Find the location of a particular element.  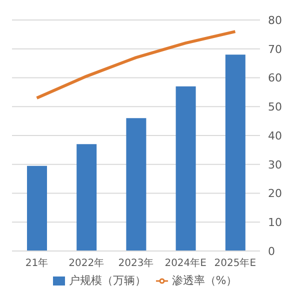

x-tick-label: 21年 is located at coordinates (36, 263).